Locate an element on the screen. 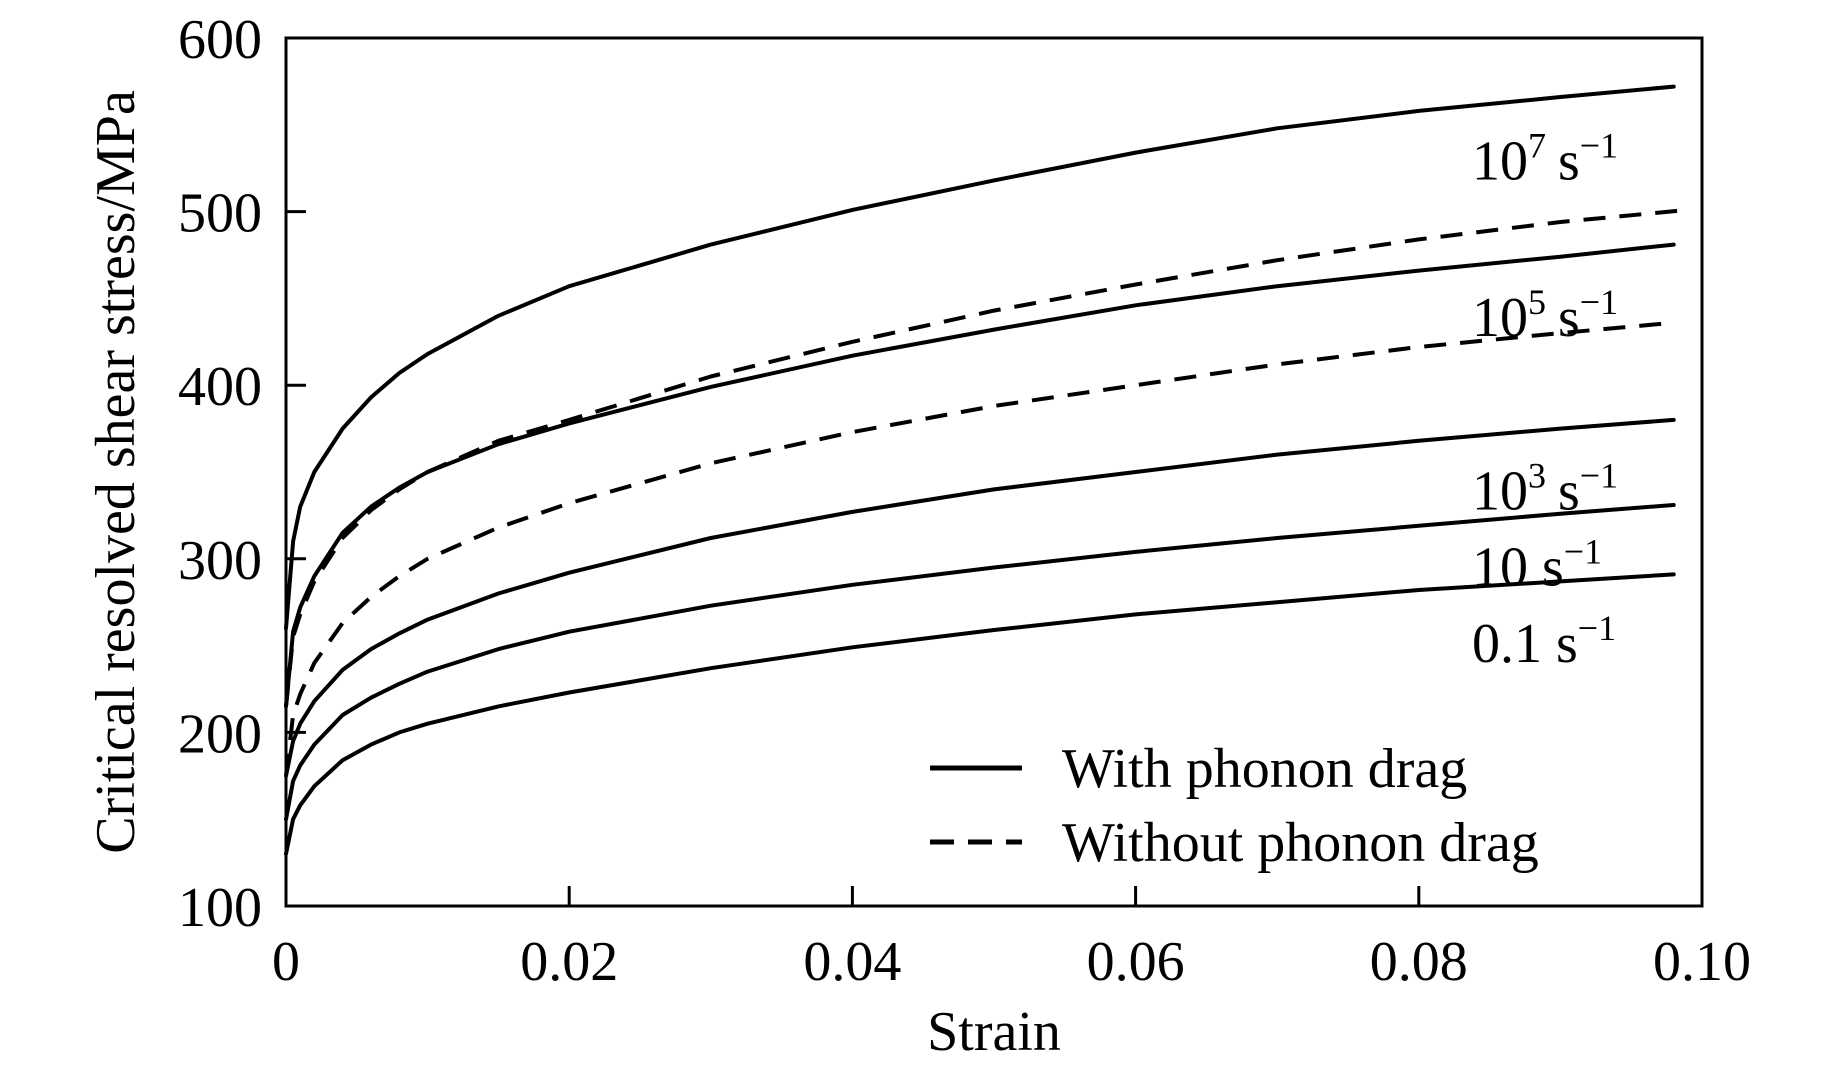 Image resolution: width=1843 pixels, height=1072 pixels. rate-labels: 107 s−1 105 s−1 103 s−1 10 s−1 0.1 s−1 is located at coordinates (1545, 401).